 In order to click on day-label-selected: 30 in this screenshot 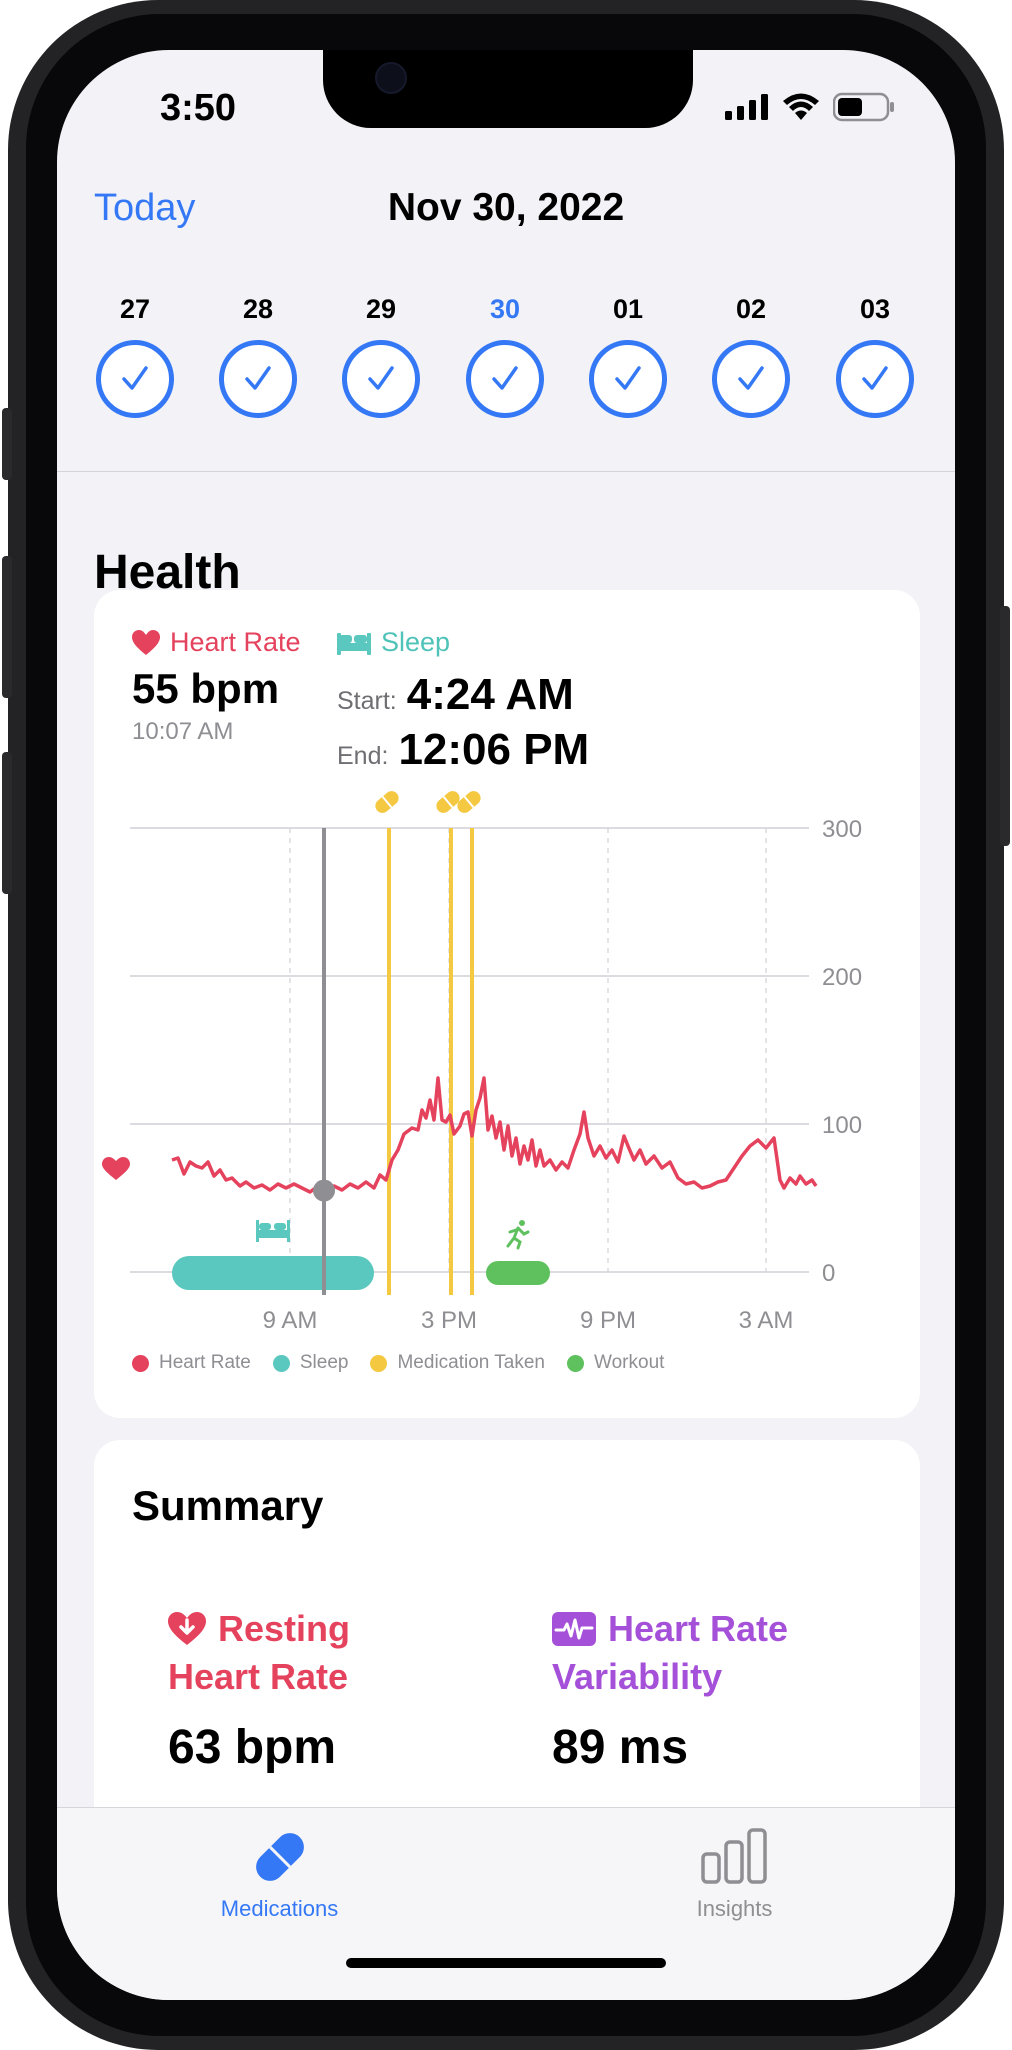, I will do `click(505, 309)`.